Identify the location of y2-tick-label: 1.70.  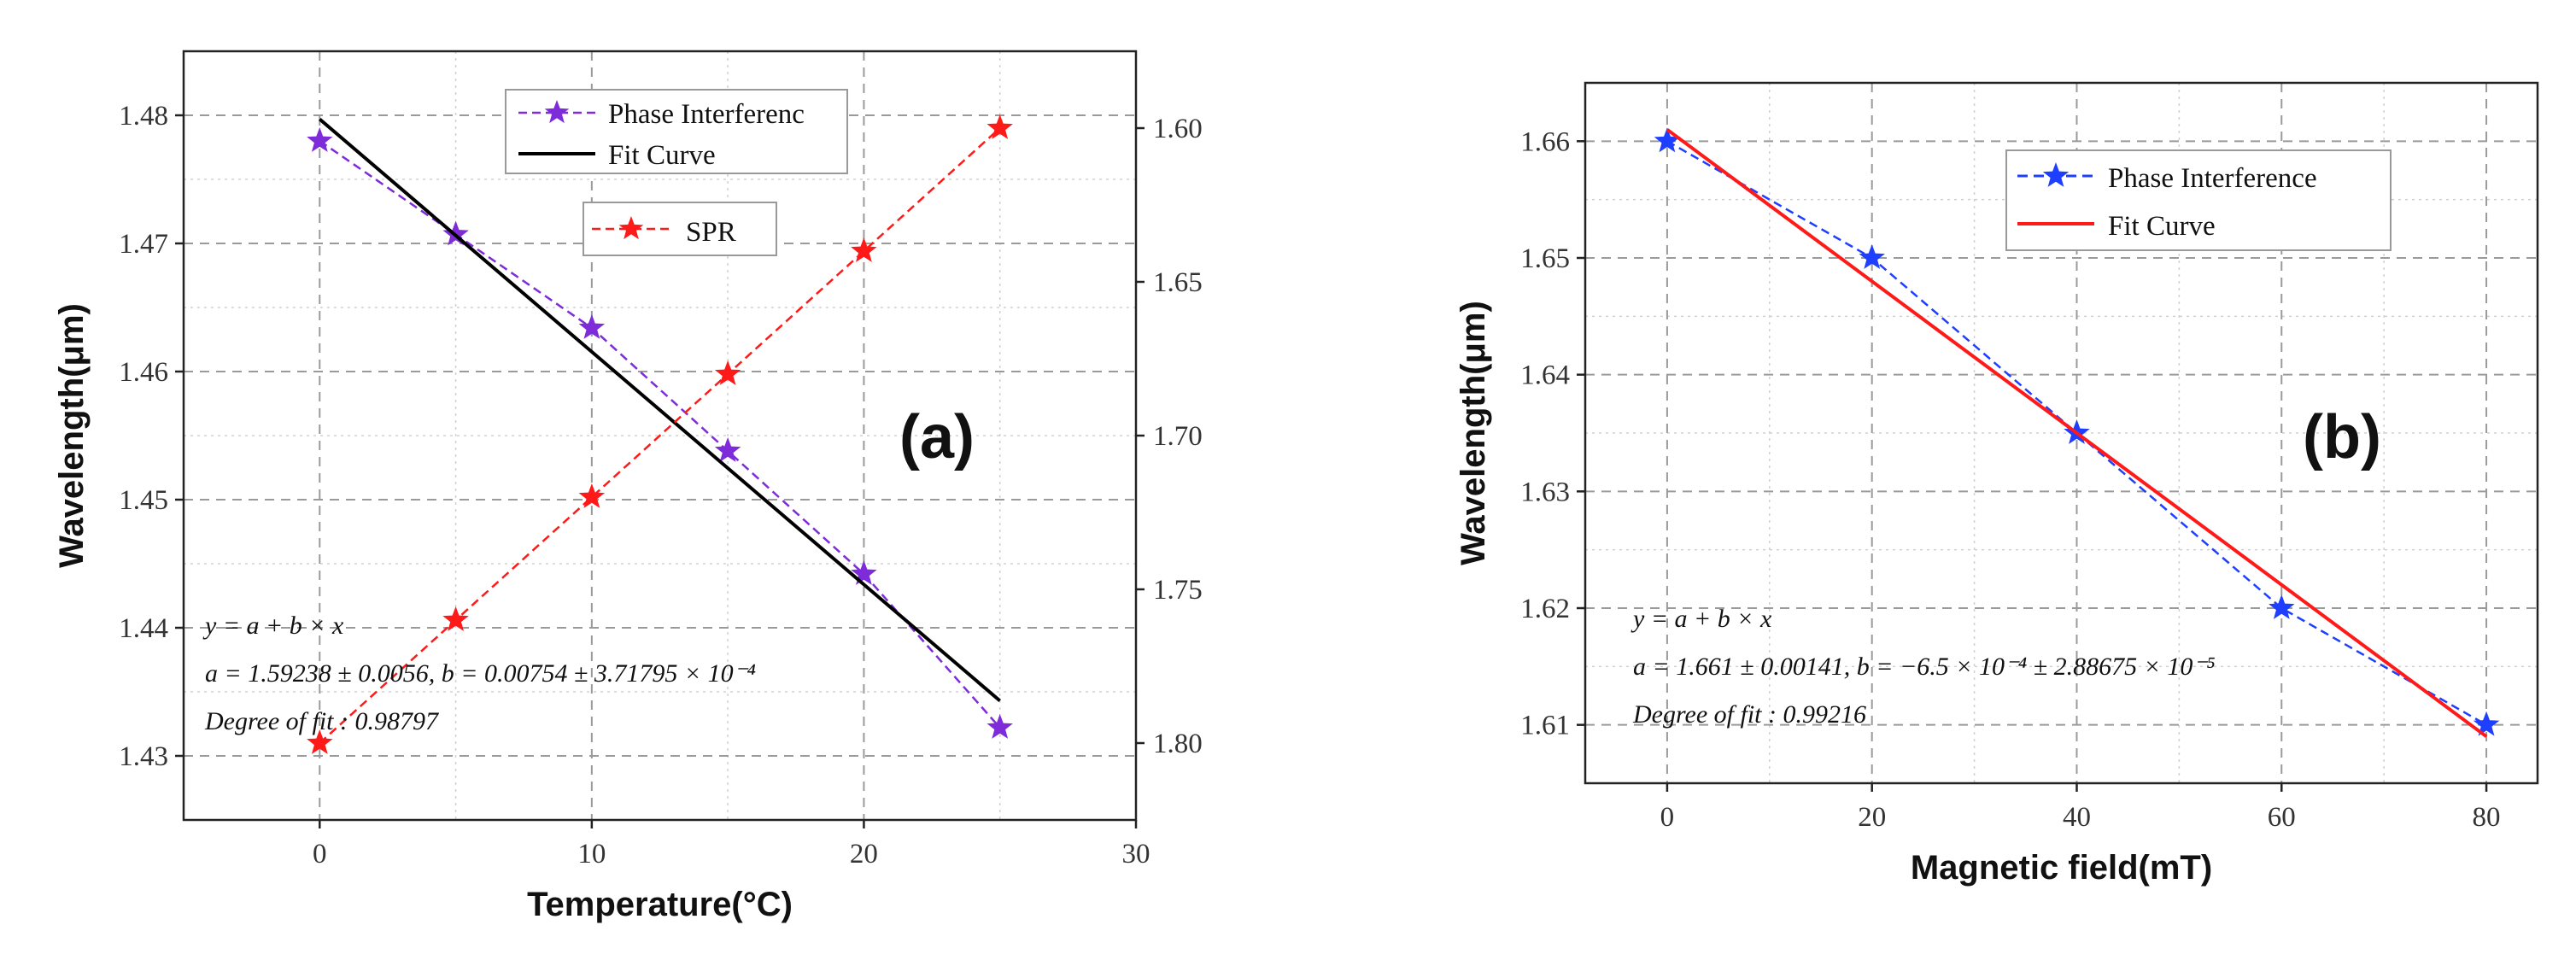
(1178, 436).